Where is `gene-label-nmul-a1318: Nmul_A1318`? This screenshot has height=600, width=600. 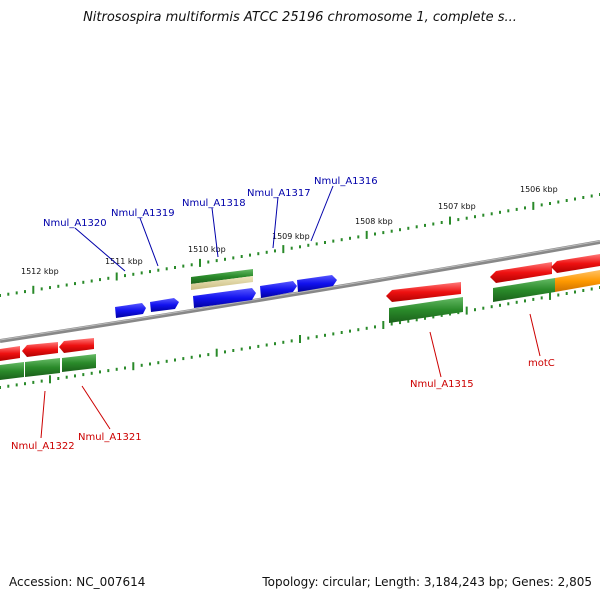
gene-label-nmul-a1318: Nmul_A1318 is located at coordinates (214, 203).